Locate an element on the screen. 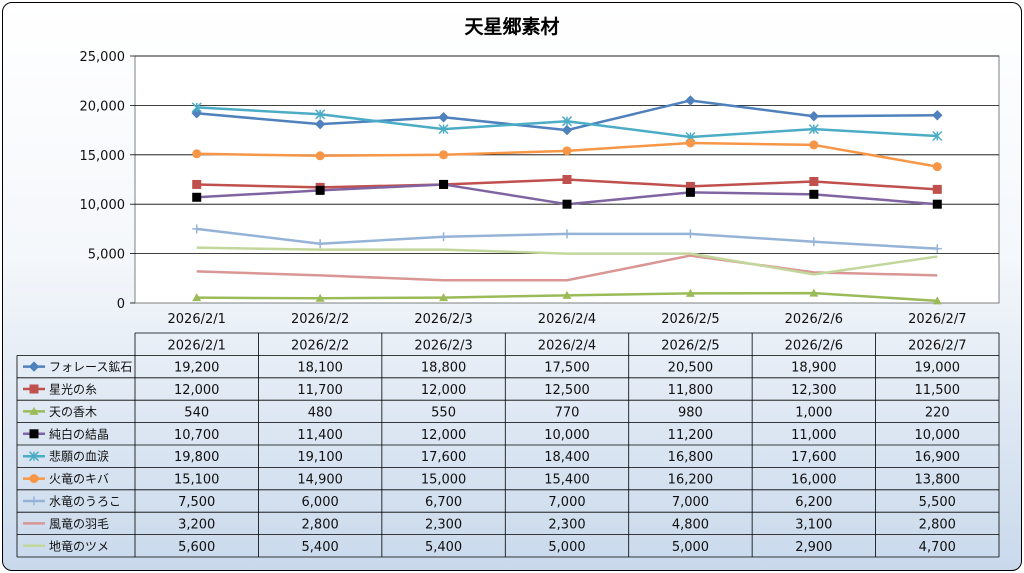  y-tick-label: 20,000 is located at coordinates (103, 106).